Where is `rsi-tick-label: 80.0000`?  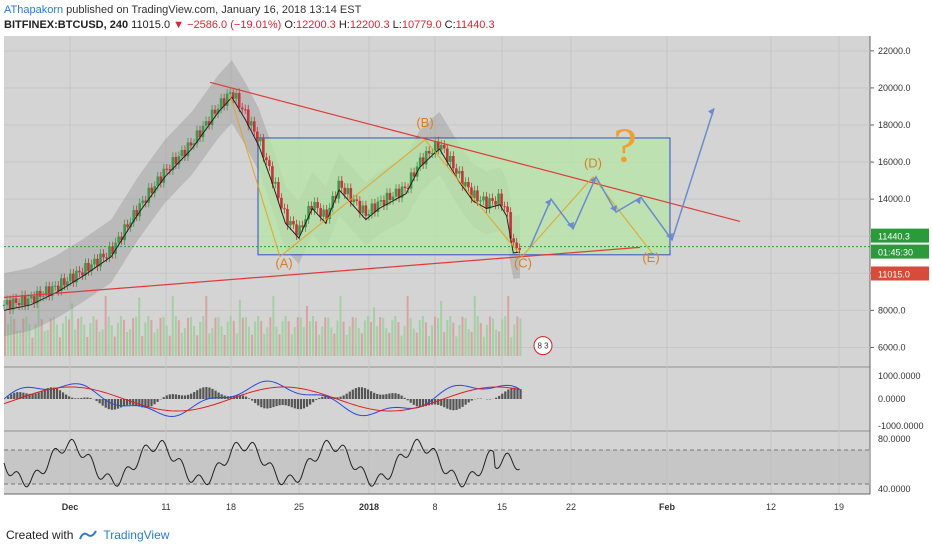
rsi-tick-label: 80.0000 is located at coordinates (894, 439).